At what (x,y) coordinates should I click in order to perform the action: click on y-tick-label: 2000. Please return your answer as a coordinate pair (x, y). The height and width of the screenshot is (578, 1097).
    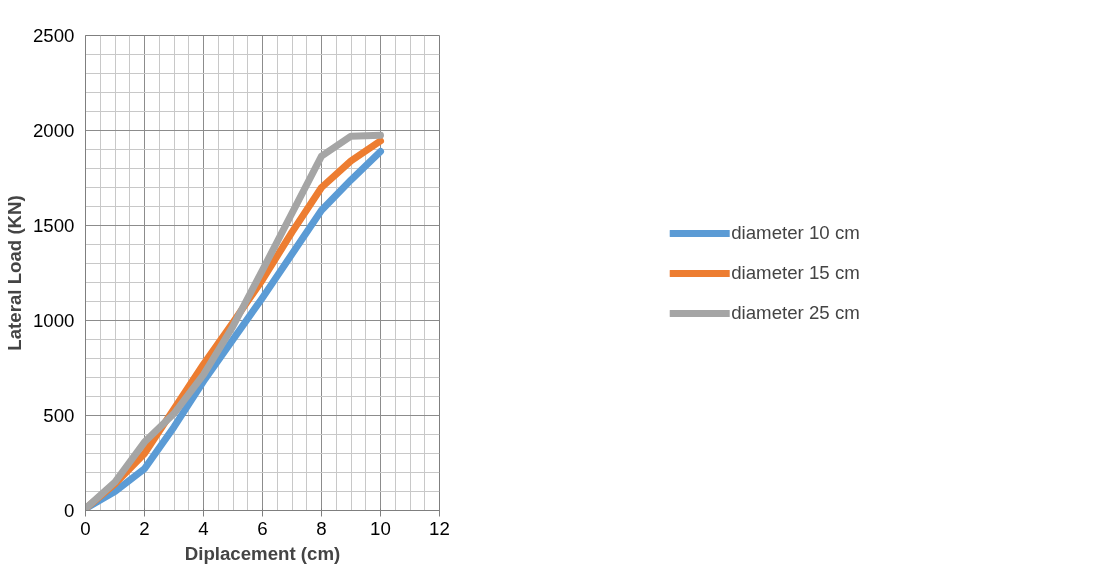
    Looking at the image, I should click on (54, 130).